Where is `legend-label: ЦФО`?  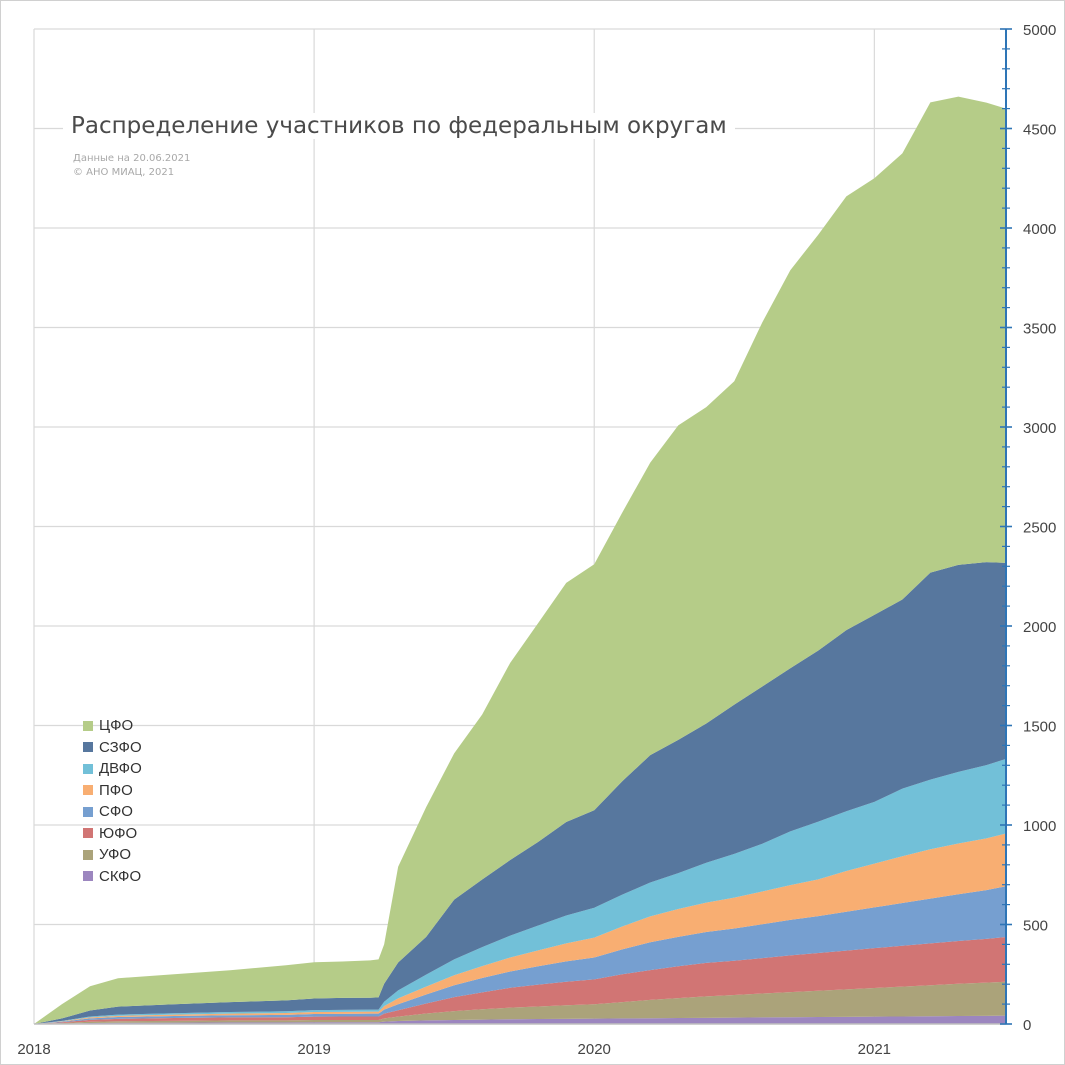 legend-label: ЦФО is located at coordinates (116, 726).